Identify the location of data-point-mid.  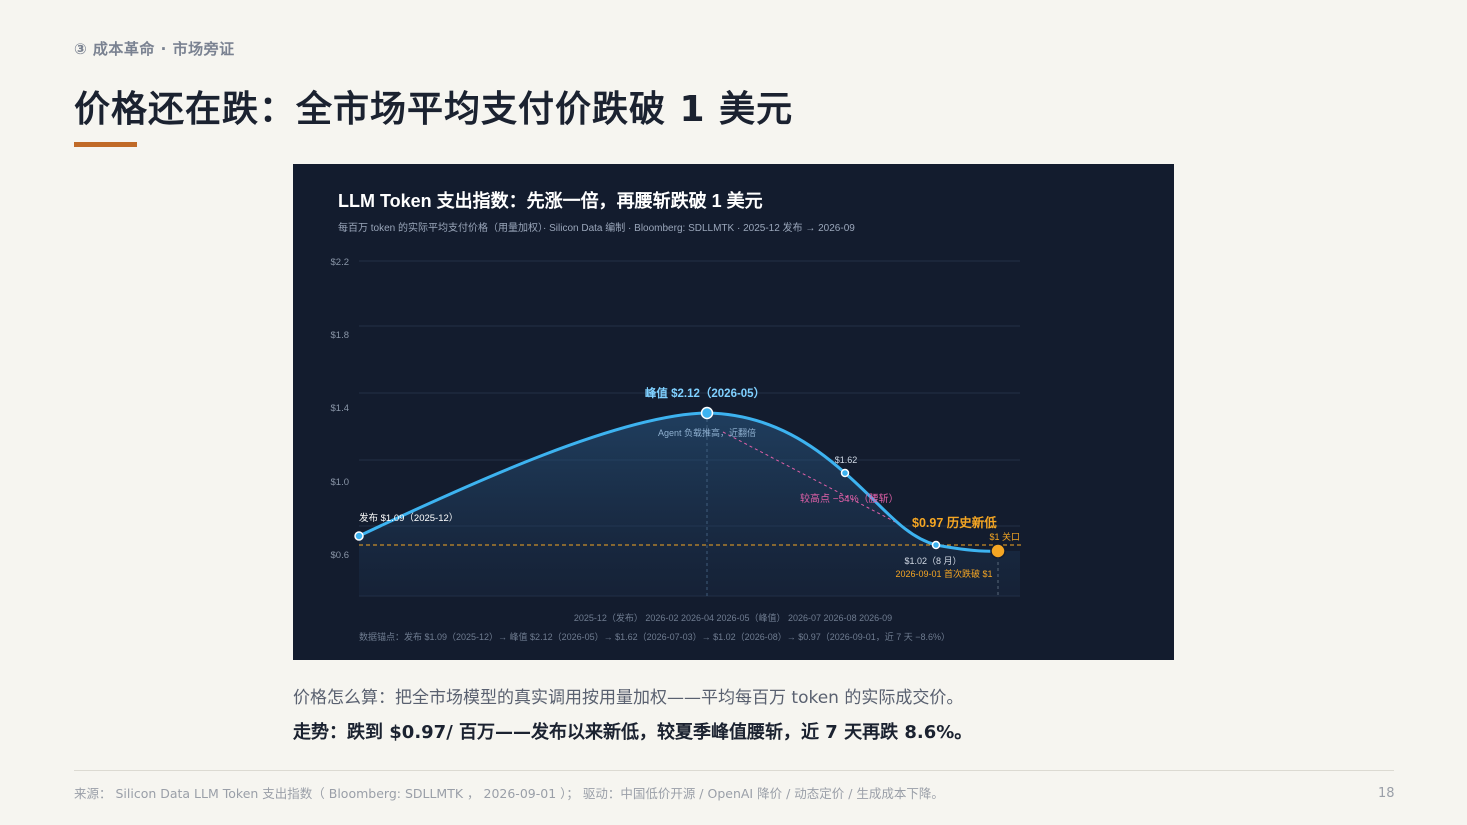
(845, 473).